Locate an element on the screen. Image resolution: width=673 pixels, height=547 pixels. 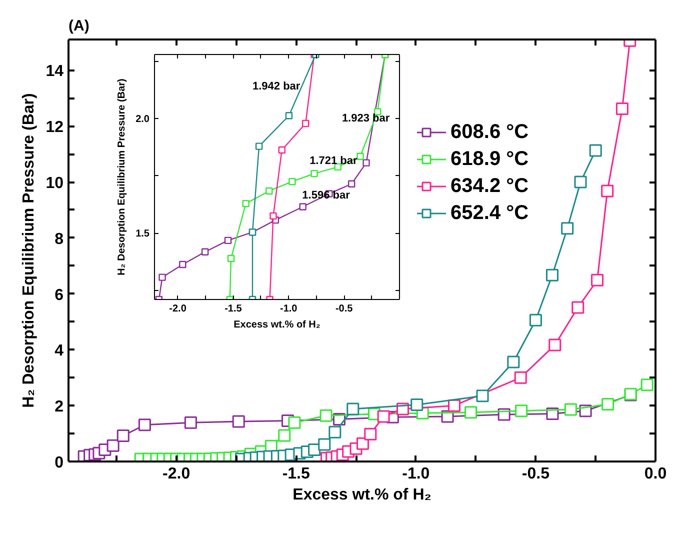
y-tick-label: 8 is located at coordinates (59, 239).